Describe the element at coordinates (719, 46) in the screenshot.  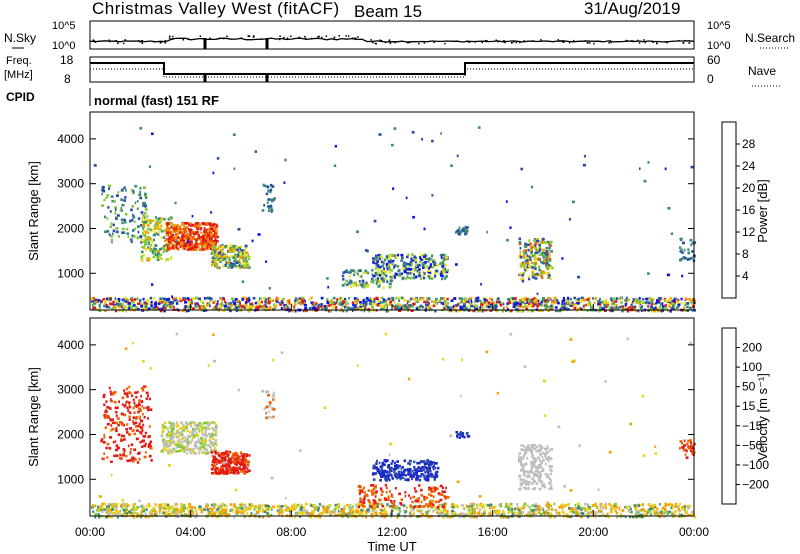
I see `noise-tick-bottom-right: 10^0` at that location.